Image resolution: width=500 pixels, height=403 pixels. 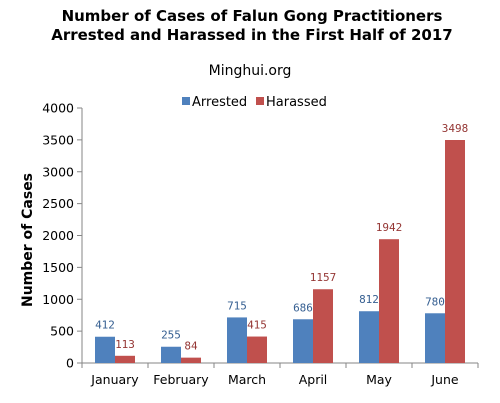 What do you see at coordinates (171, 335) in the screenshot?
I see `data-label-arrested: 255` at bounding box center [171, 335].